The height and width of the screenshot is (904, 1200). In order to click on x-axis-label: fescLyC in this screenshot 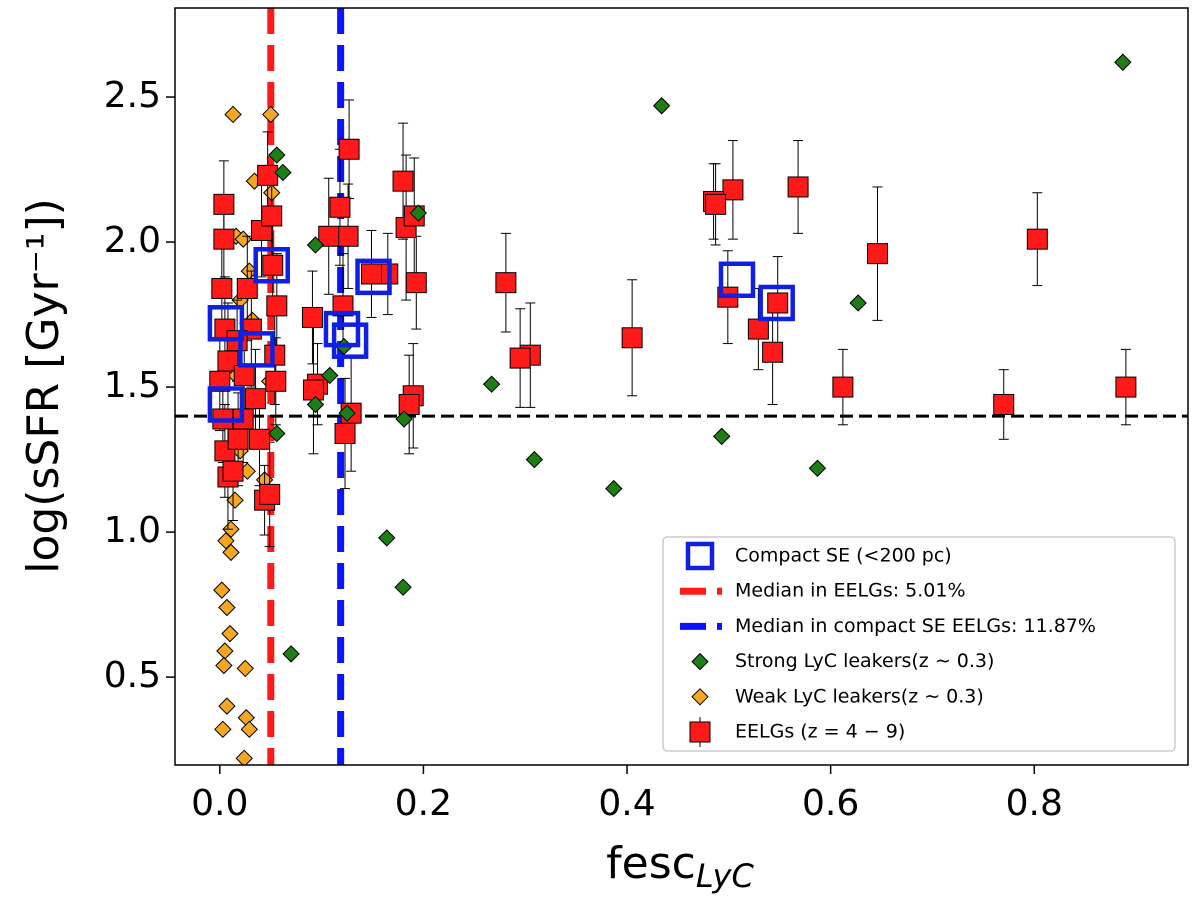, I will do `click(680, 866)`.